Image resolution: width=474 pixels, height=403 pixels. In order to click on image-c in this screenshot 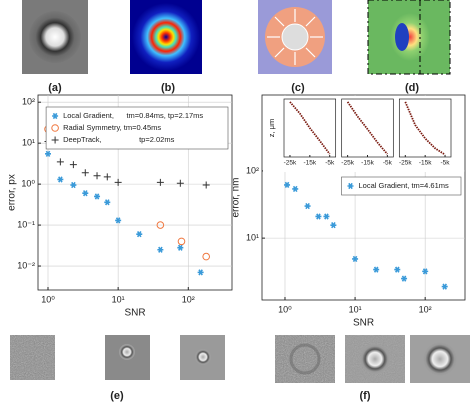, I will do `click(295, 37)`.